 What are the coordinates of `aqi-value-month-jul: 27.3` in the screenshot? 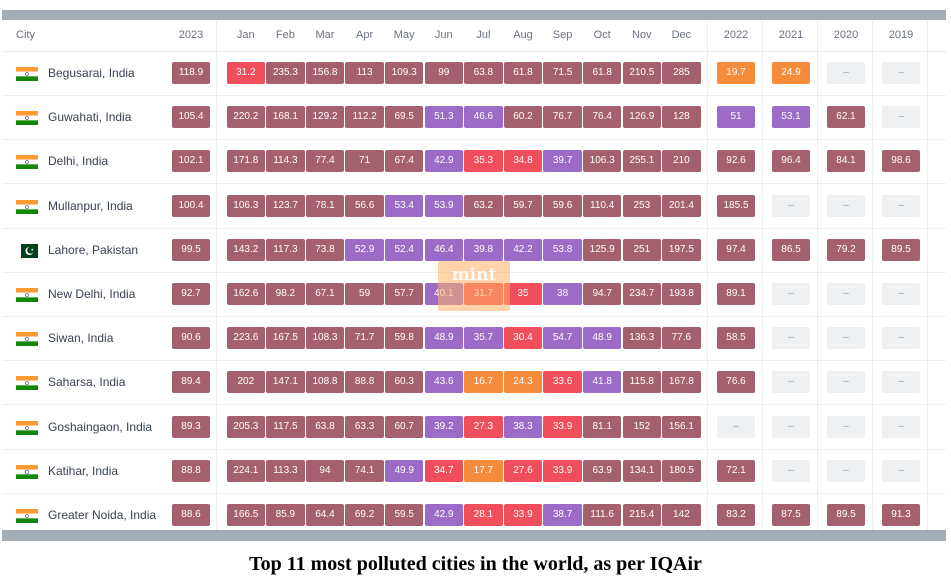 It's located at (483, 426).